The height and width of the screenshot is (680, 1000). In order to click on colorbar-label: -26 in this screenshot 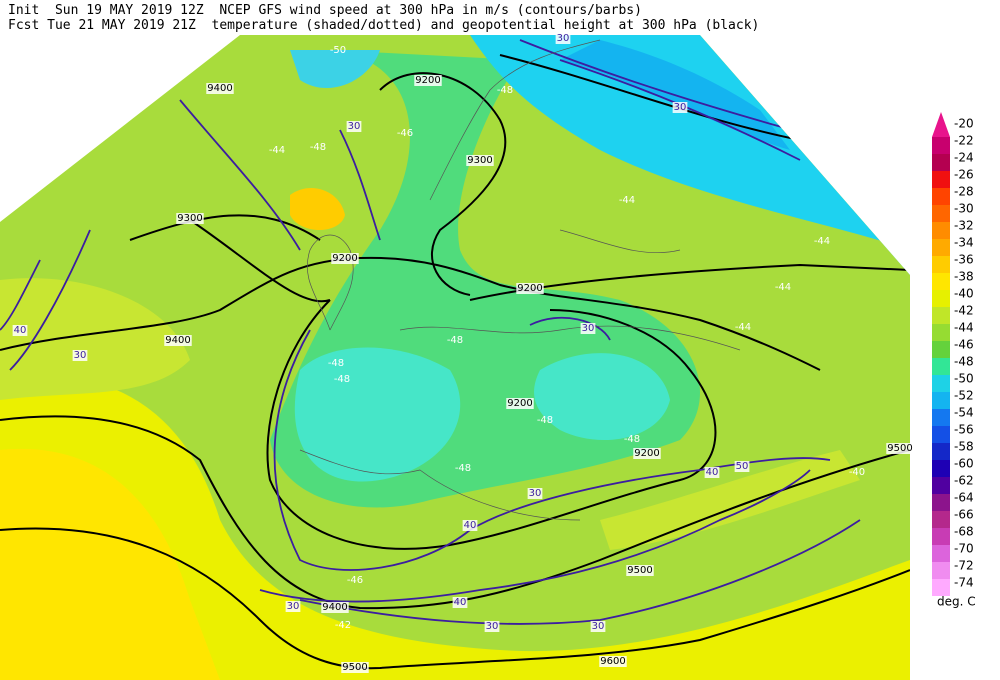, I will do `click(964, 175)`.